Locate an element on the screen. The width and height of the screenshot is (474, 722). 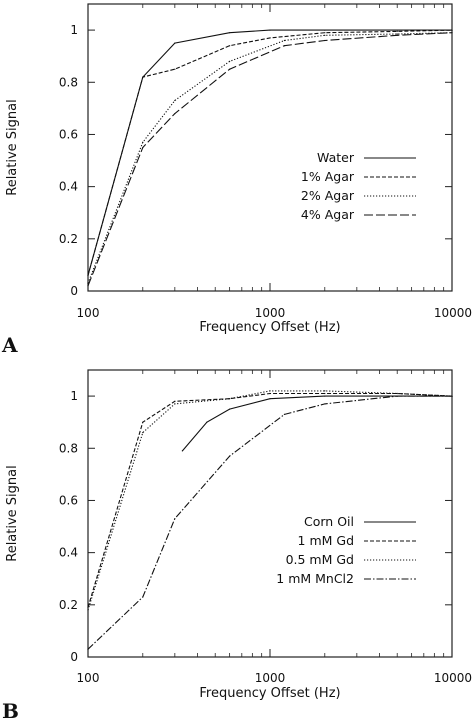
legend-label: 1% Agar is located at coordinates (328, 176).